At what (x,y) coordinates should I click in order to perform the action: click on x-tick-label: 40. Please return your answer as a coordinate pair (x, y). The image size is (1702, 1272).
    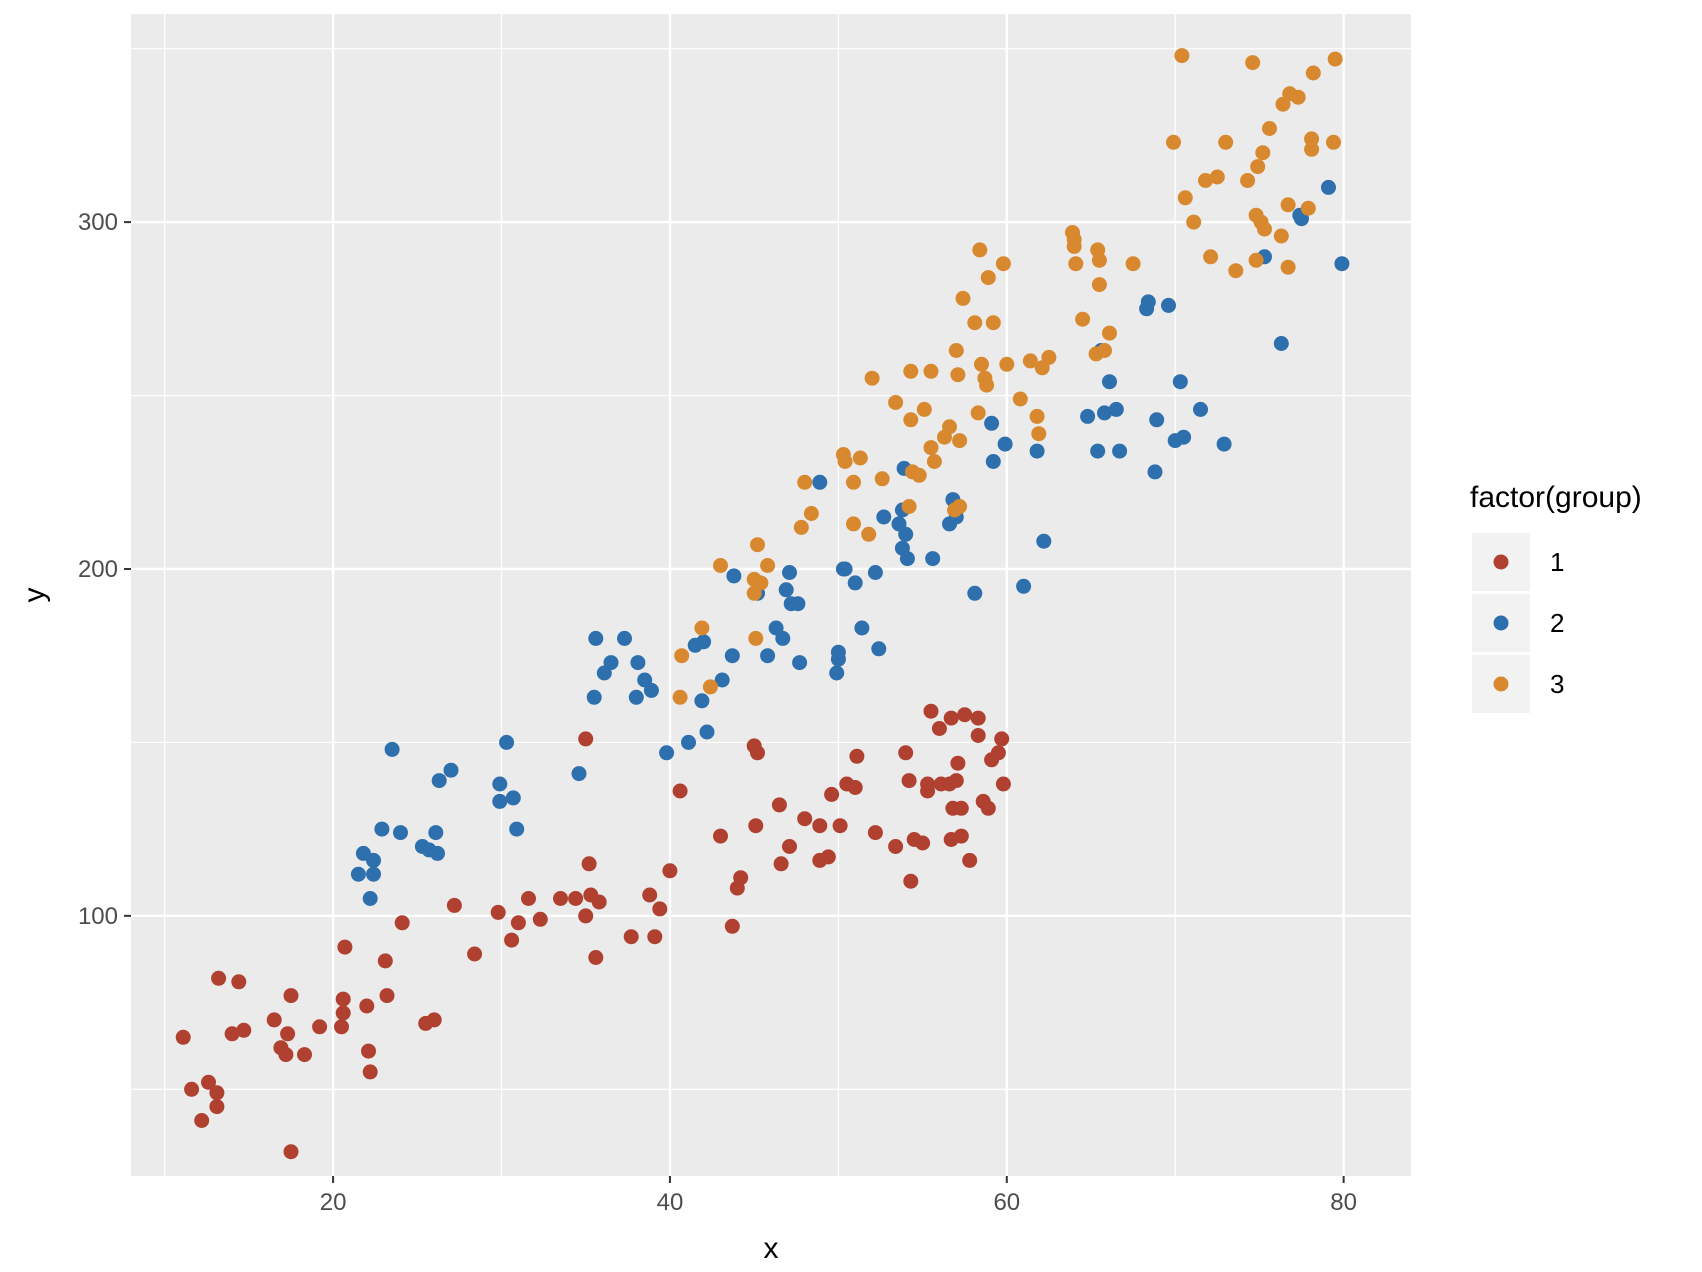
    Looking at the image, I should click on (670, 1202).